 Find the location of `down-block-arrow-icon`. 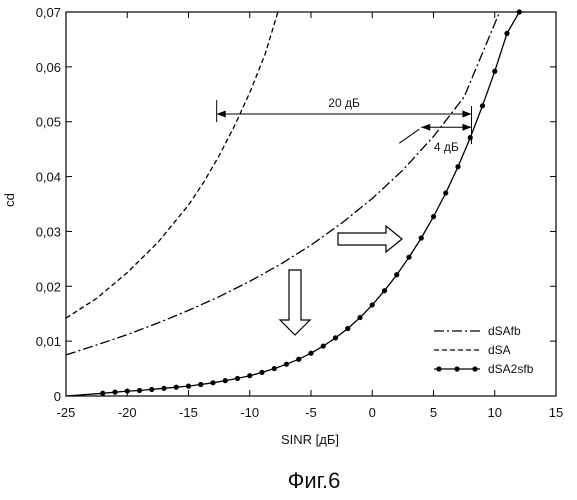

down-block-arrow-icon is located at coordinates (295, 302).